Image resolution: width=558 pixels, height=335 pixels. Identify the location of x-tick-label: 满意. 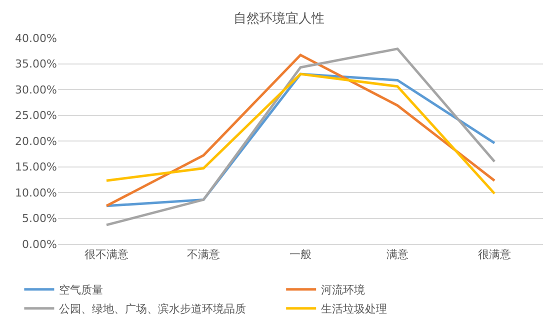
(397, 255).